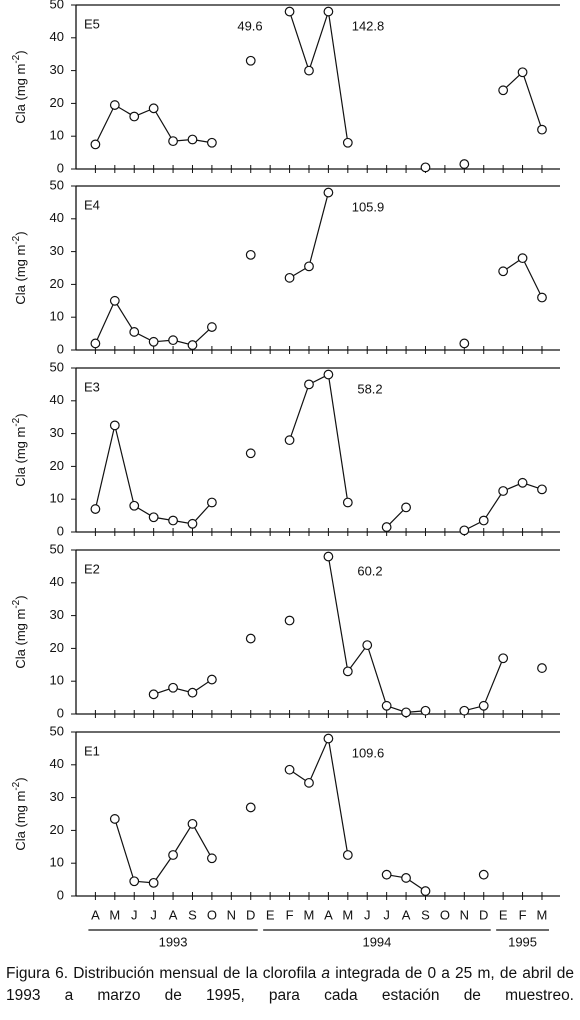 The image size is (580, 1020). What do you see at coordinates (57, 366) in the screenshot?
I see `y-tick-label: 50` at bounding box center [57, 366].